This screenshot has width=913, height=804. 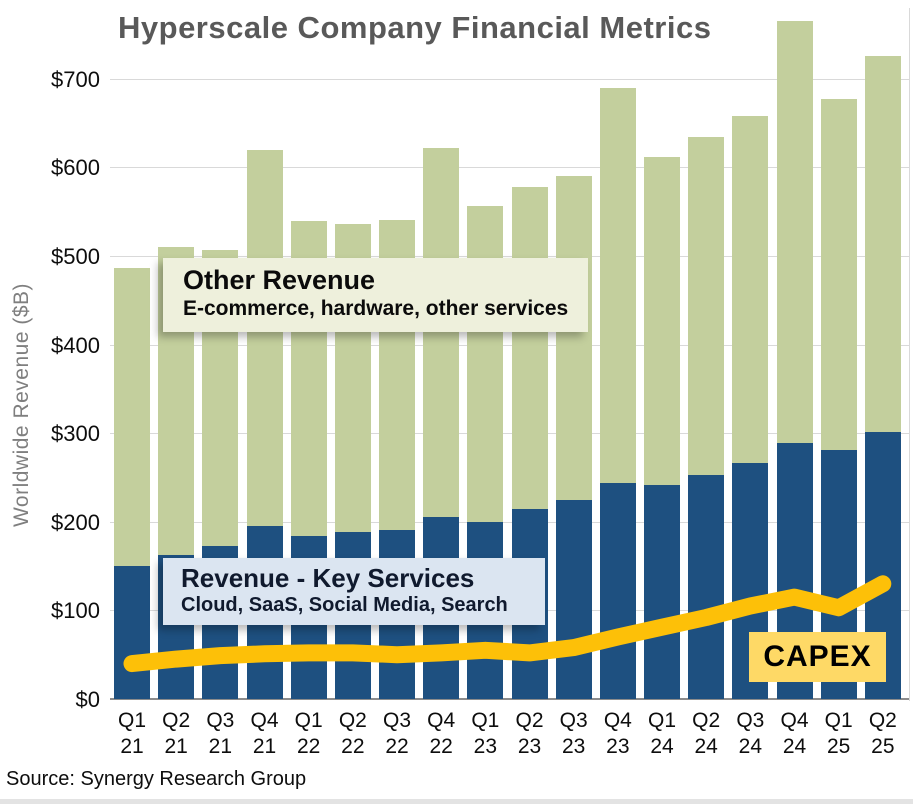 What do you see at coordinates (573, 733) in the screenshot?
I see `x-tick-label: Q3 23` at bounding box center [573, 733].